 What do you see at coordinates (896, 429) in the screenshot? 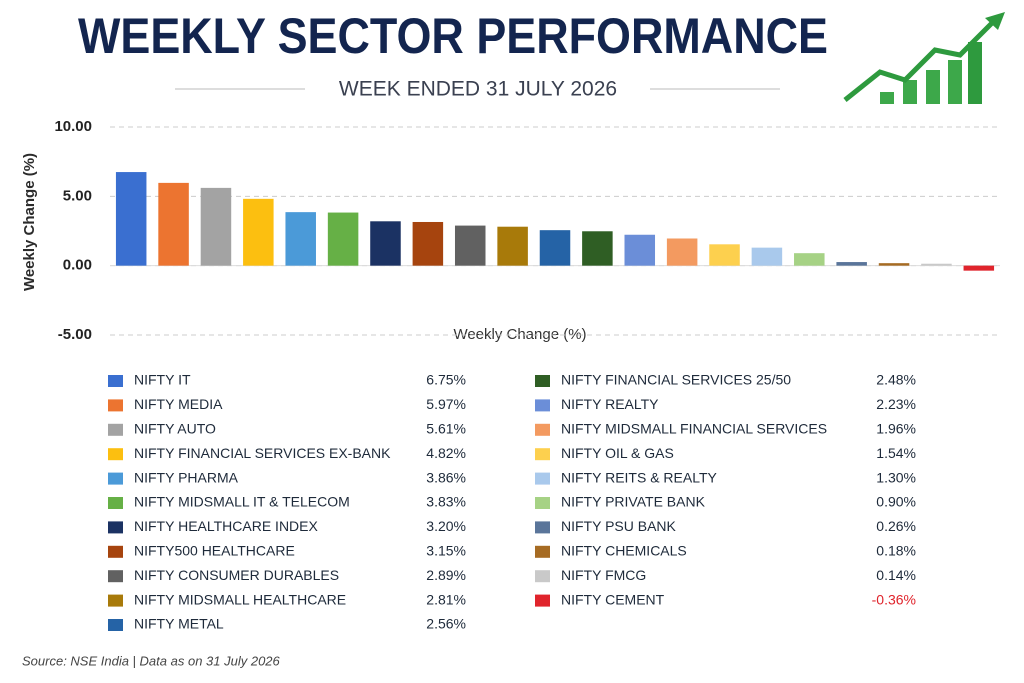
I see `legend-value: 1.96%` at bounding box center [896, 429].